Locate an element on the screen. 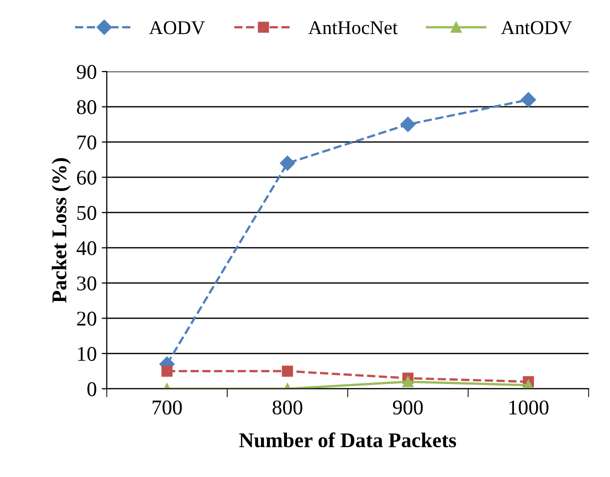 This screenshot has width=610, height=477. y-tick-label: 70 is located at coordinates (87, 142).